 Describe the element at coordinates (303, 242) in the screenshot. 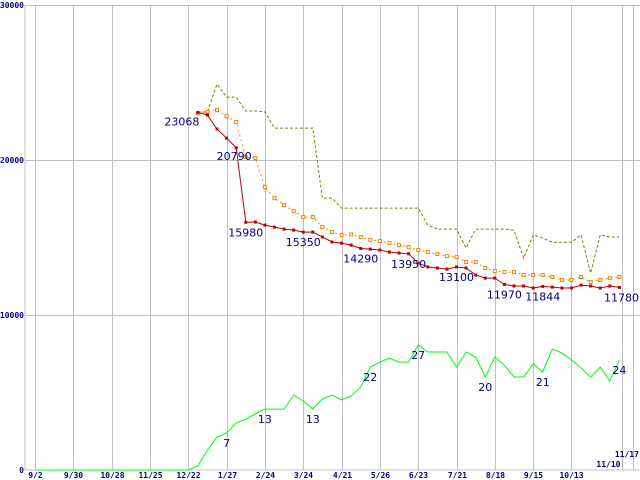

I see `data-label-price: 15350` at that location.